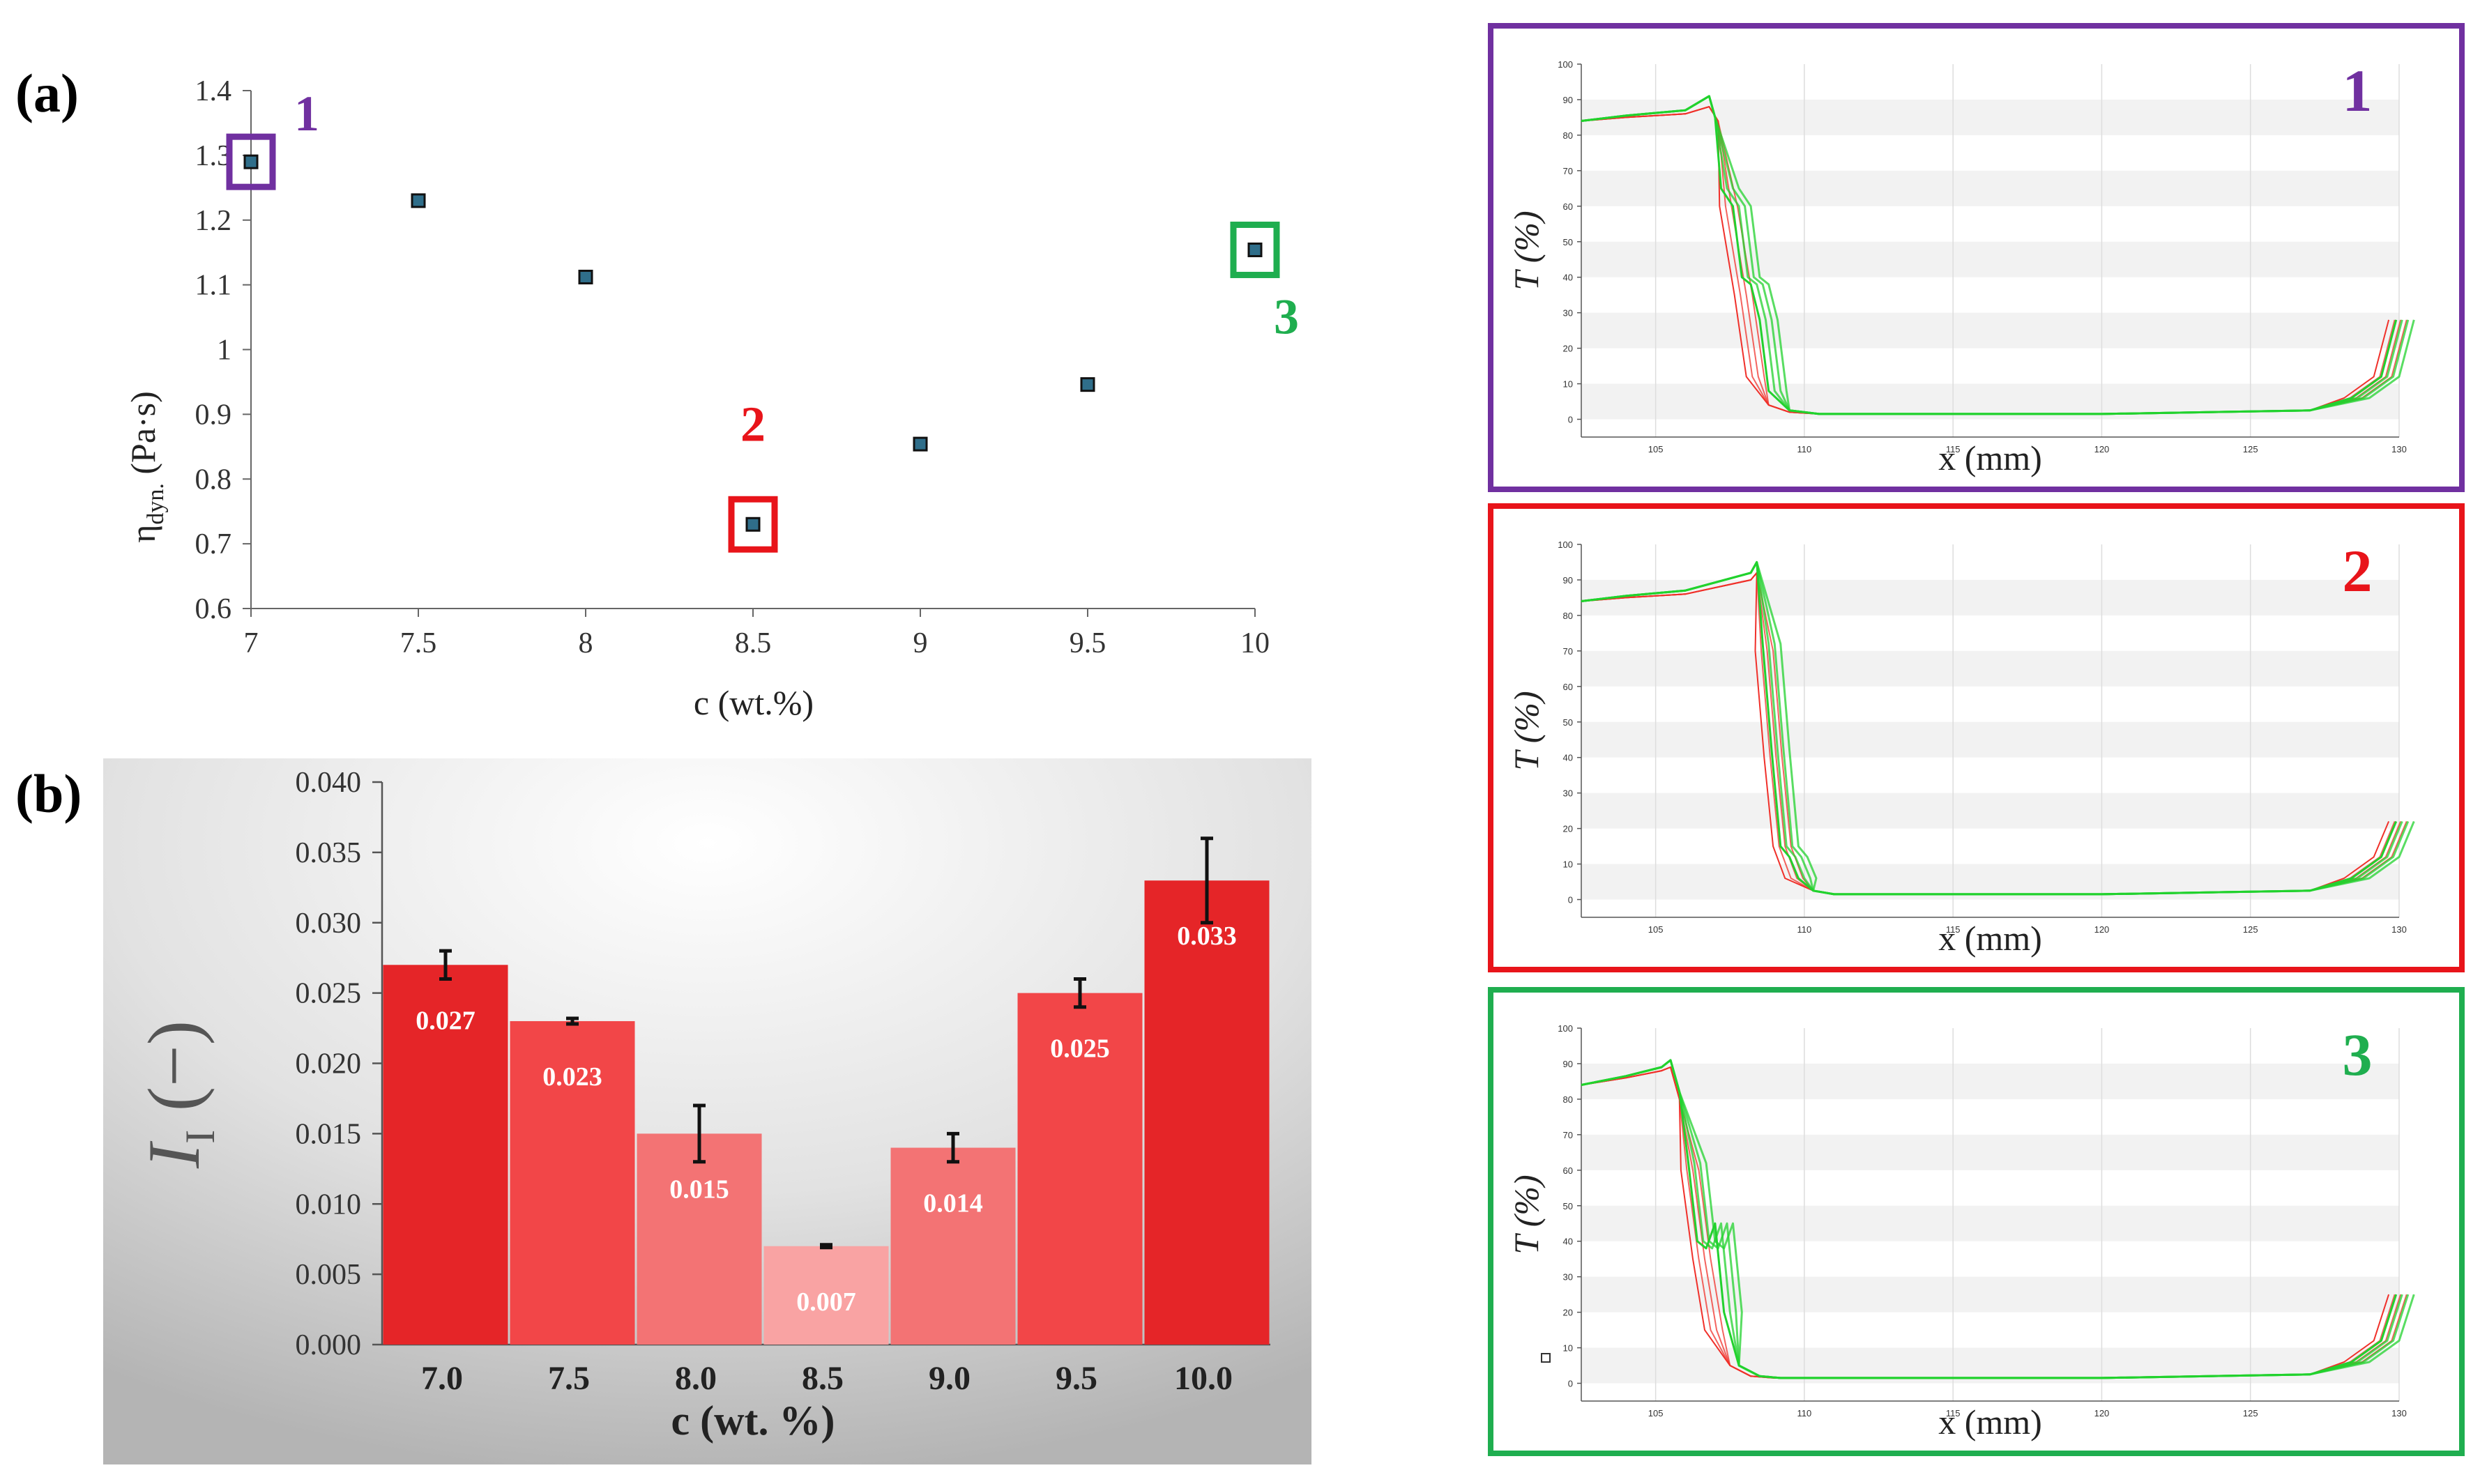  What do you see at coordinates (1804, 929) in the screenshot?
I see `x-tick-label: 110` at bounding box center [1804, 929].